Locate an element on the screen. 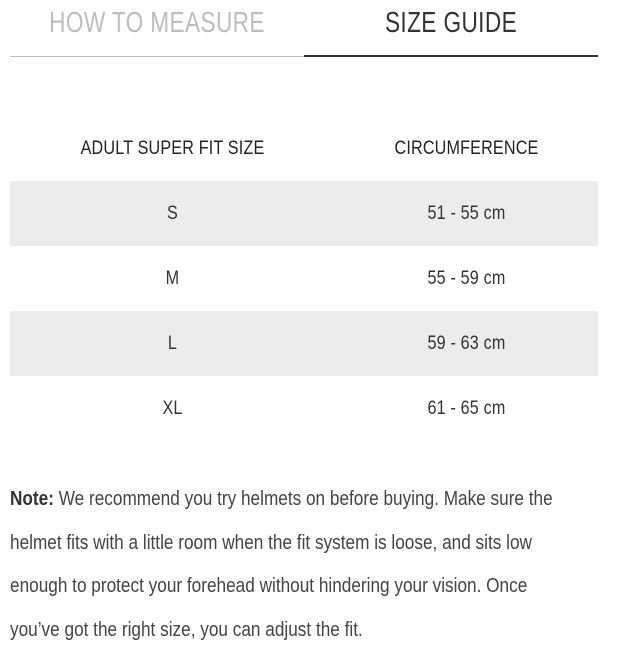  size-cell: XL is located at coordinates (172, 408).